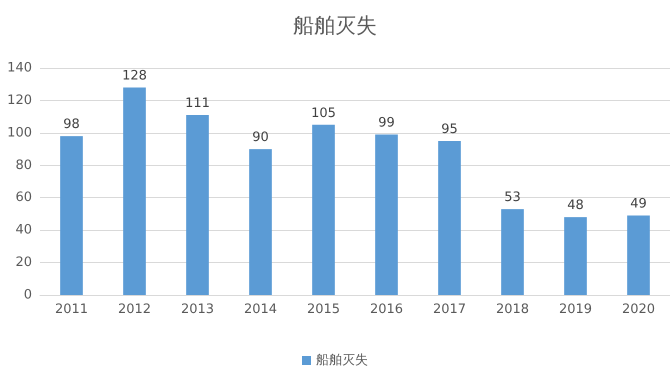  I want to click on x-tick-label: 2018, so click(513, 309).